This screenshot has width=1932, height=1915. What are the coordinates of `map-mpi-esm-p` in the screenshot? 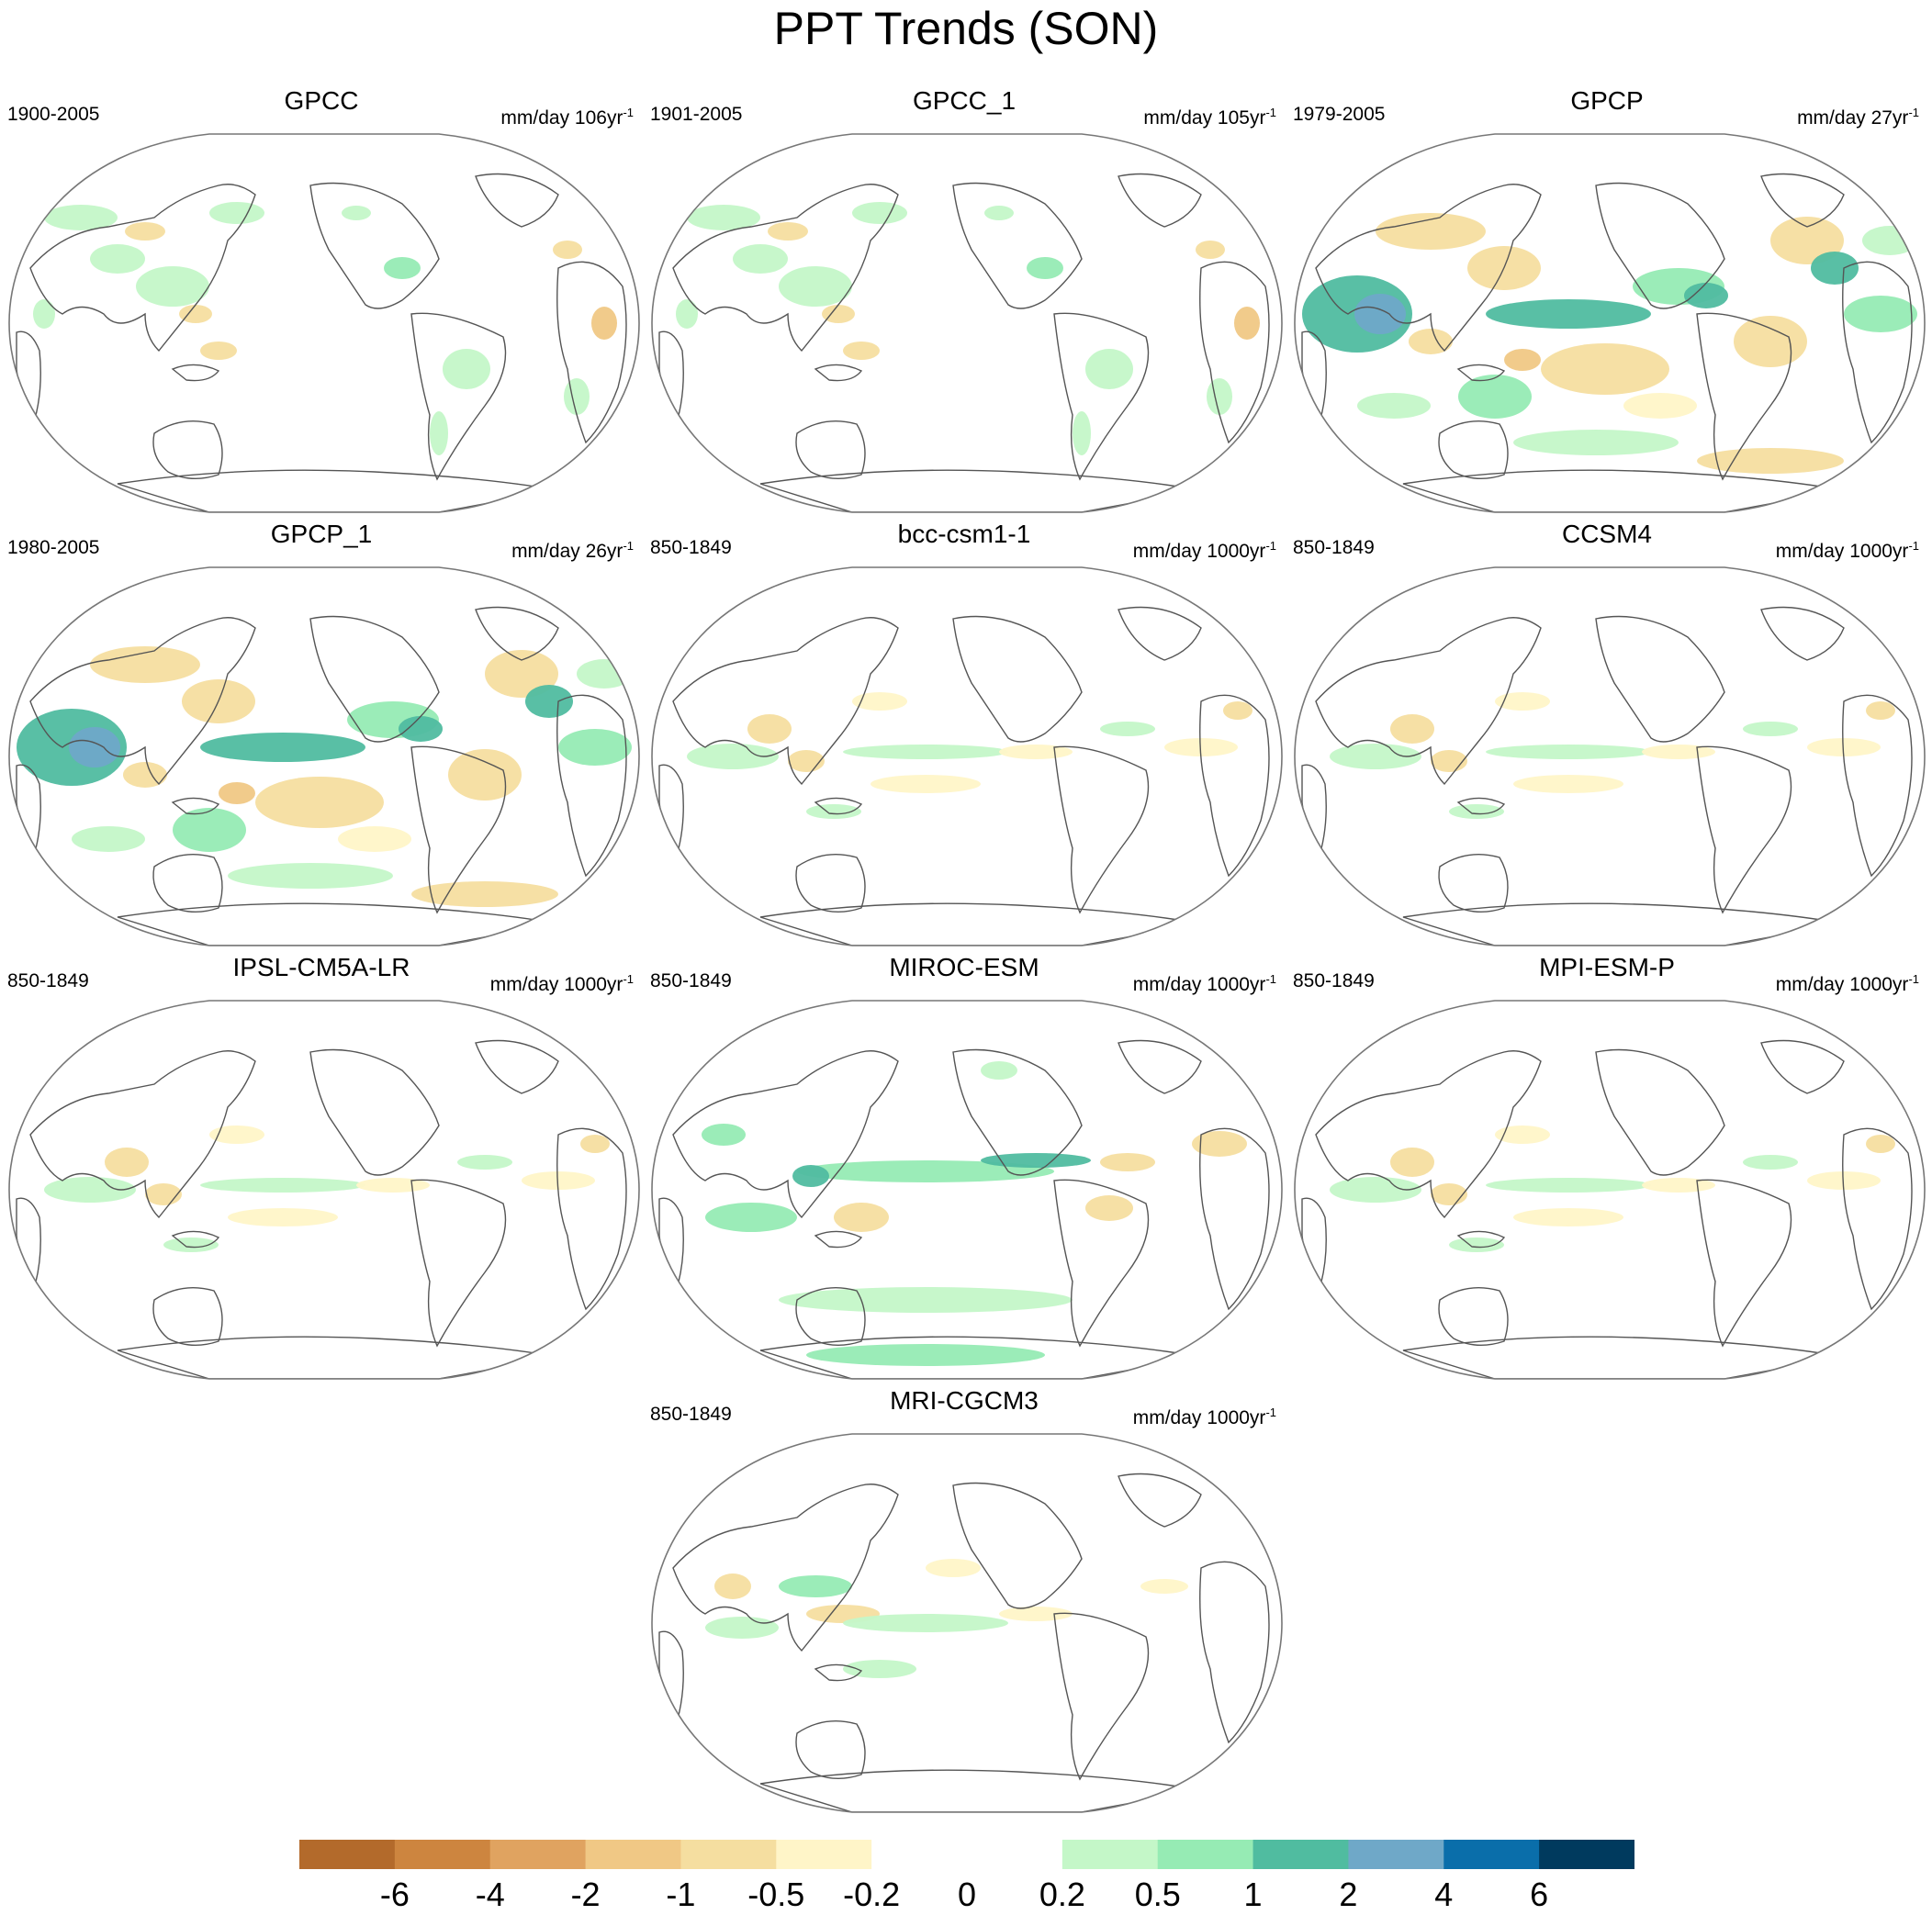 It's located at (1610, 1190).